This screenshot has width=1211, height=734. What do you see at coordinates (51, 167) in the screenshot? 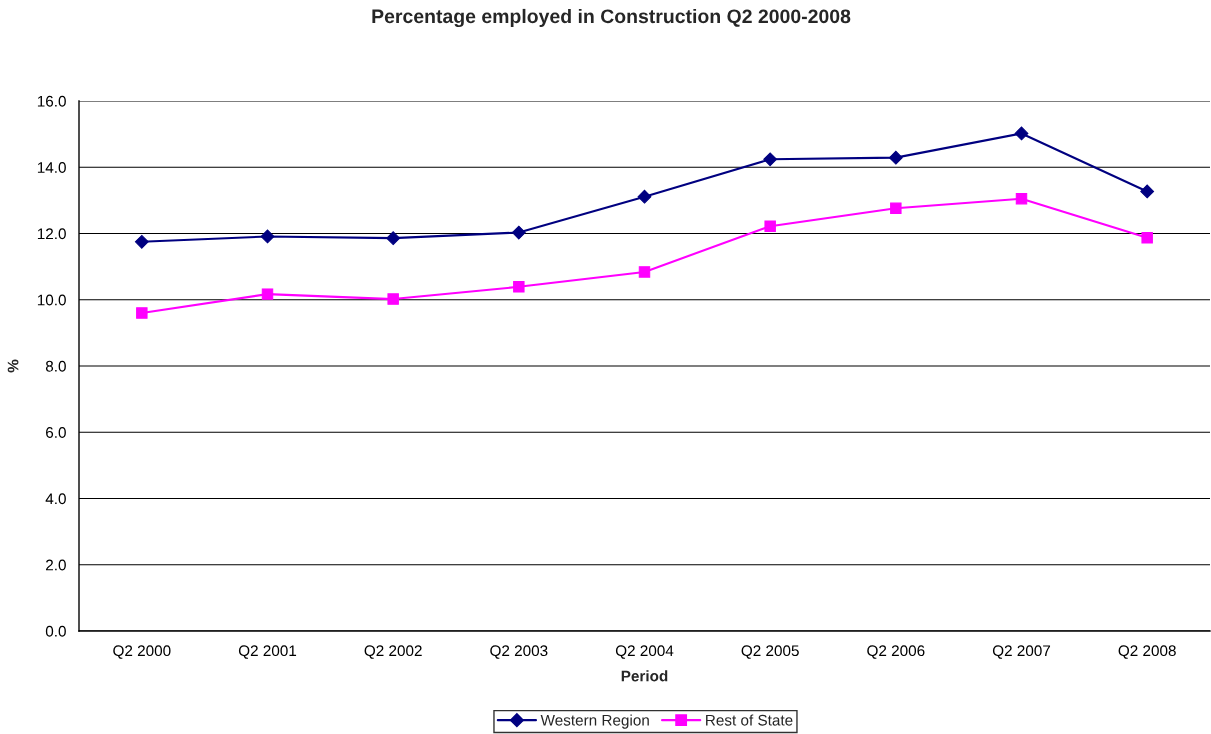
I see `y-tick-label: 14.0` at bounding box center [51, 167].